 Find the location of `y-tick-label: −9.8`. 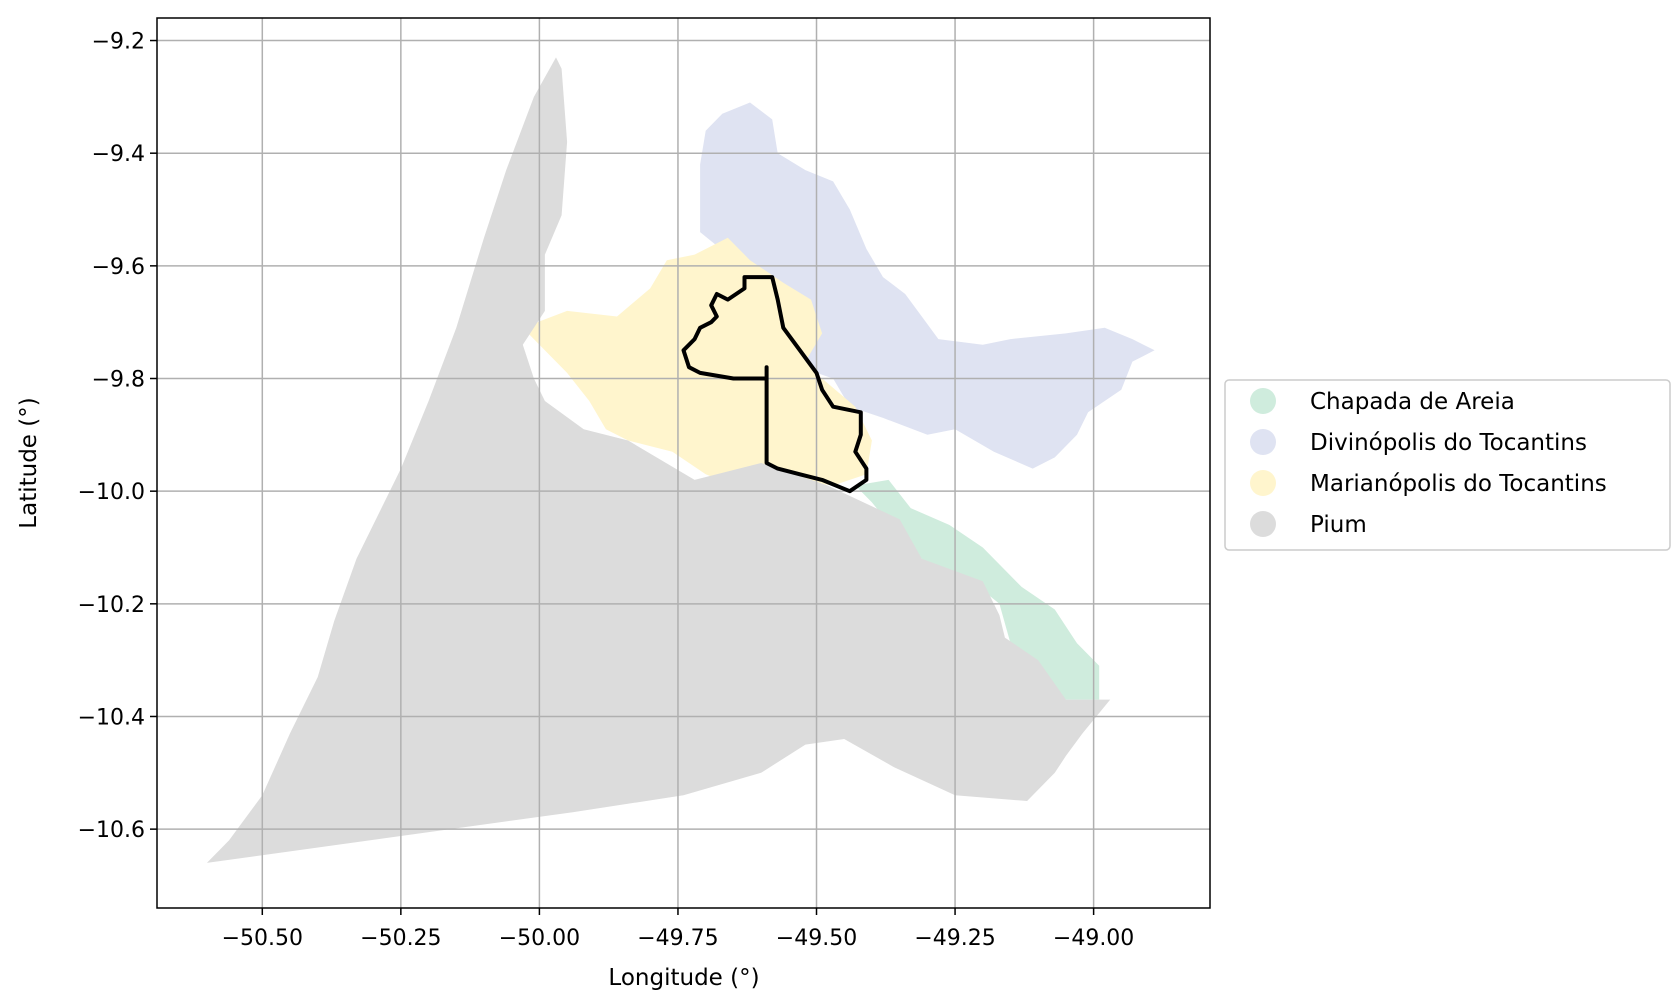

y-tick-label: −9.8 is located at coordinates (118, 380).